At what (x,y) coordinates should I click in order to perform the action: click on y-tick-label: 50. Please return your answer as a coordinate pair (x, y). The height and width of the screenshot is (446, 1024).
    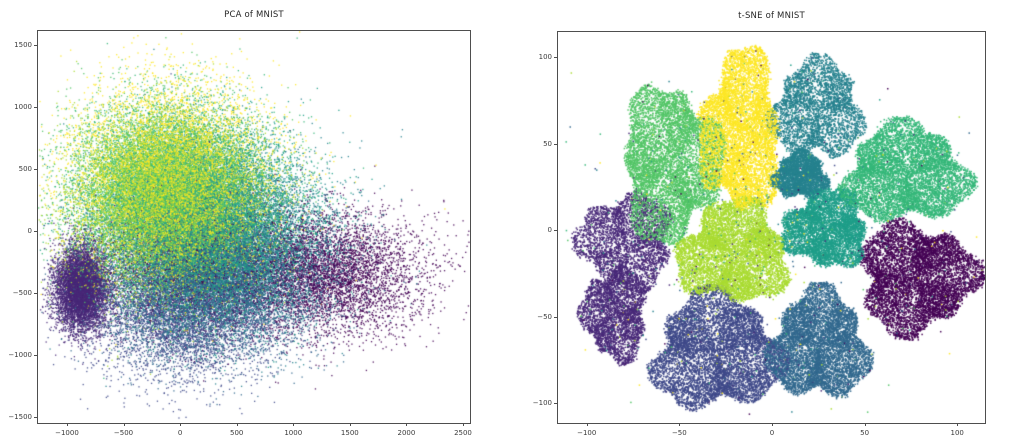
    Looking at the image, I should click on (547, 143).